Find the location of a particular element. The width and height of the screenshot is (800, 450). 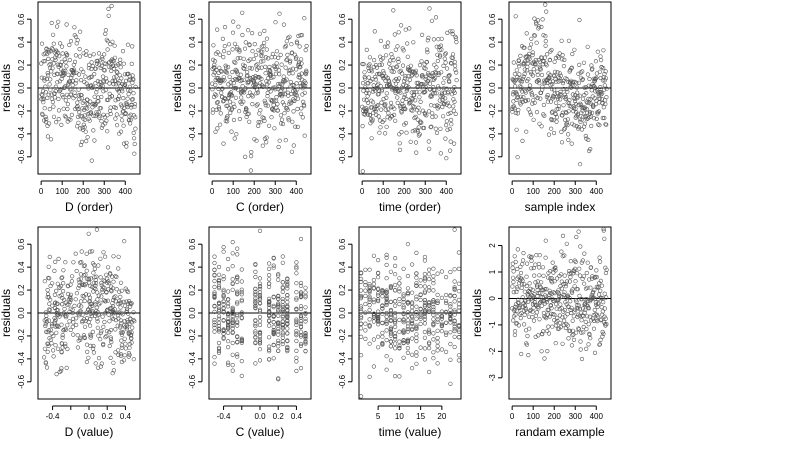

x-tick-label: 400 is located at coordinates (447, 191).